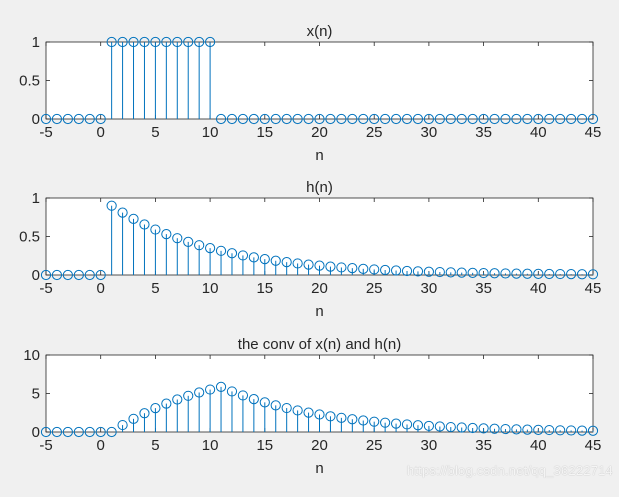 The image size is (619, 497). Describe the element at coordinates (320, 31) in the screenshot. I see `subplot-title: x(n)` at that location.